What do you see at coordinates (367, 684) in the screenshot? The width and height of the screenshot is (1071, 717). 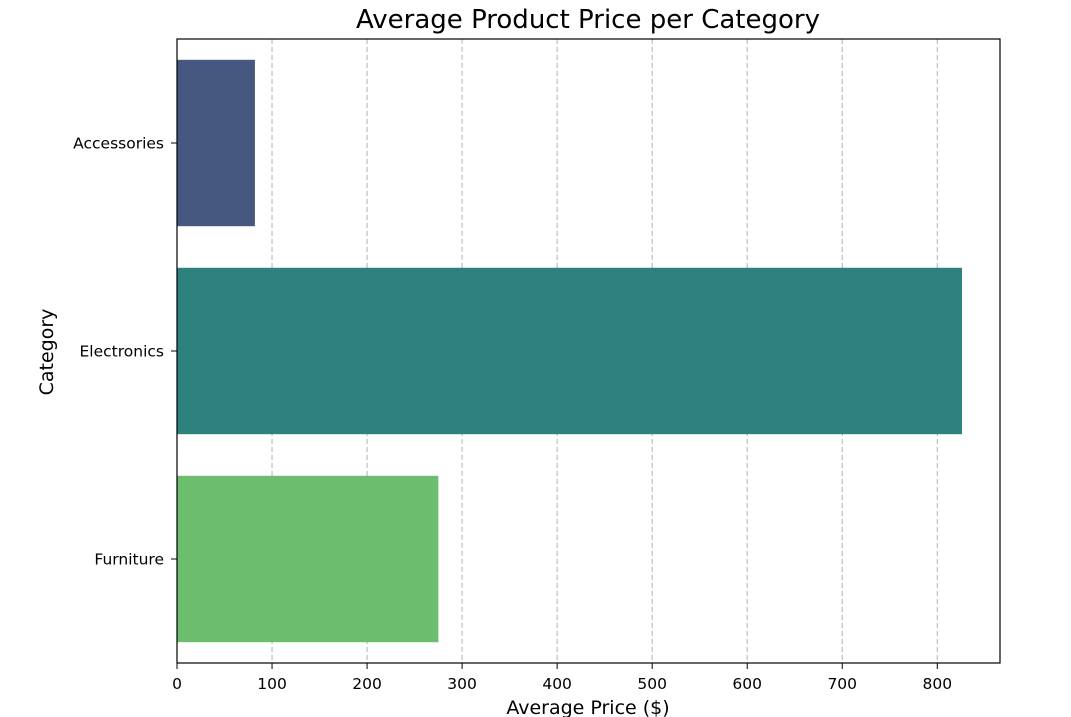 I see `x-tick-label: 200` at bounding box center [367, 684].